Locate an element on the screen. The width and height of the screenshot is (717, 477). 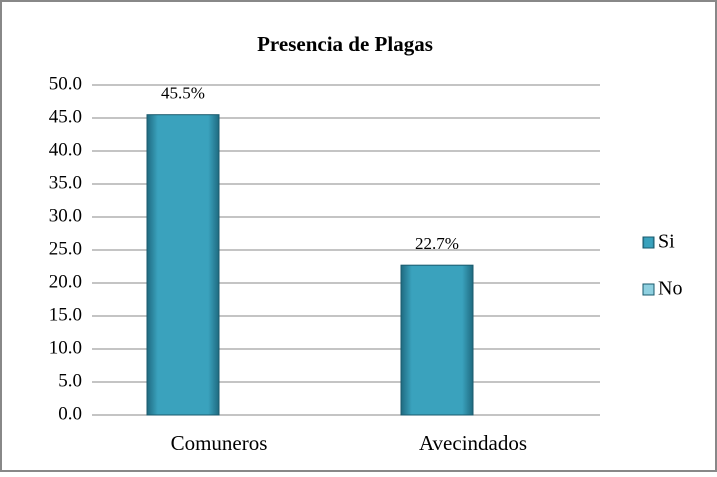
data-label: 45.5% is located at coordinates (183, 93).